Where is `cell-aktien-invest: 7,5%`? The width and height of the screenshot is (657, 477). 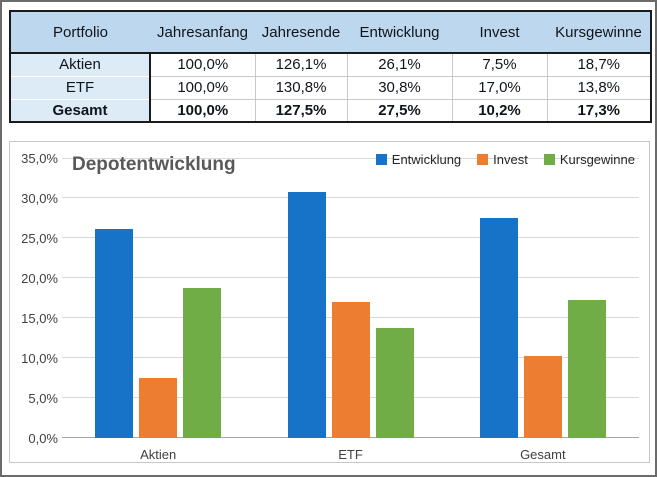 cell-aktien-invest: 7,5% is located at coordinates (499, 64).